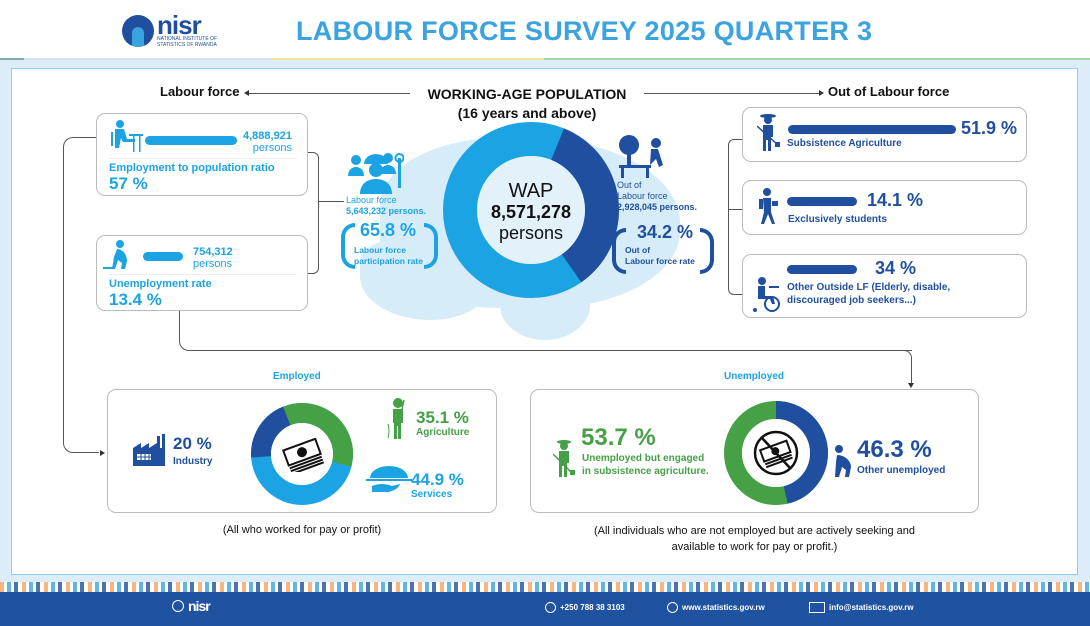 The width and height of the screenshot is (1090, 626). I want to click on out-of-labour-force-rate: 34.2 %, so click(665, 232).